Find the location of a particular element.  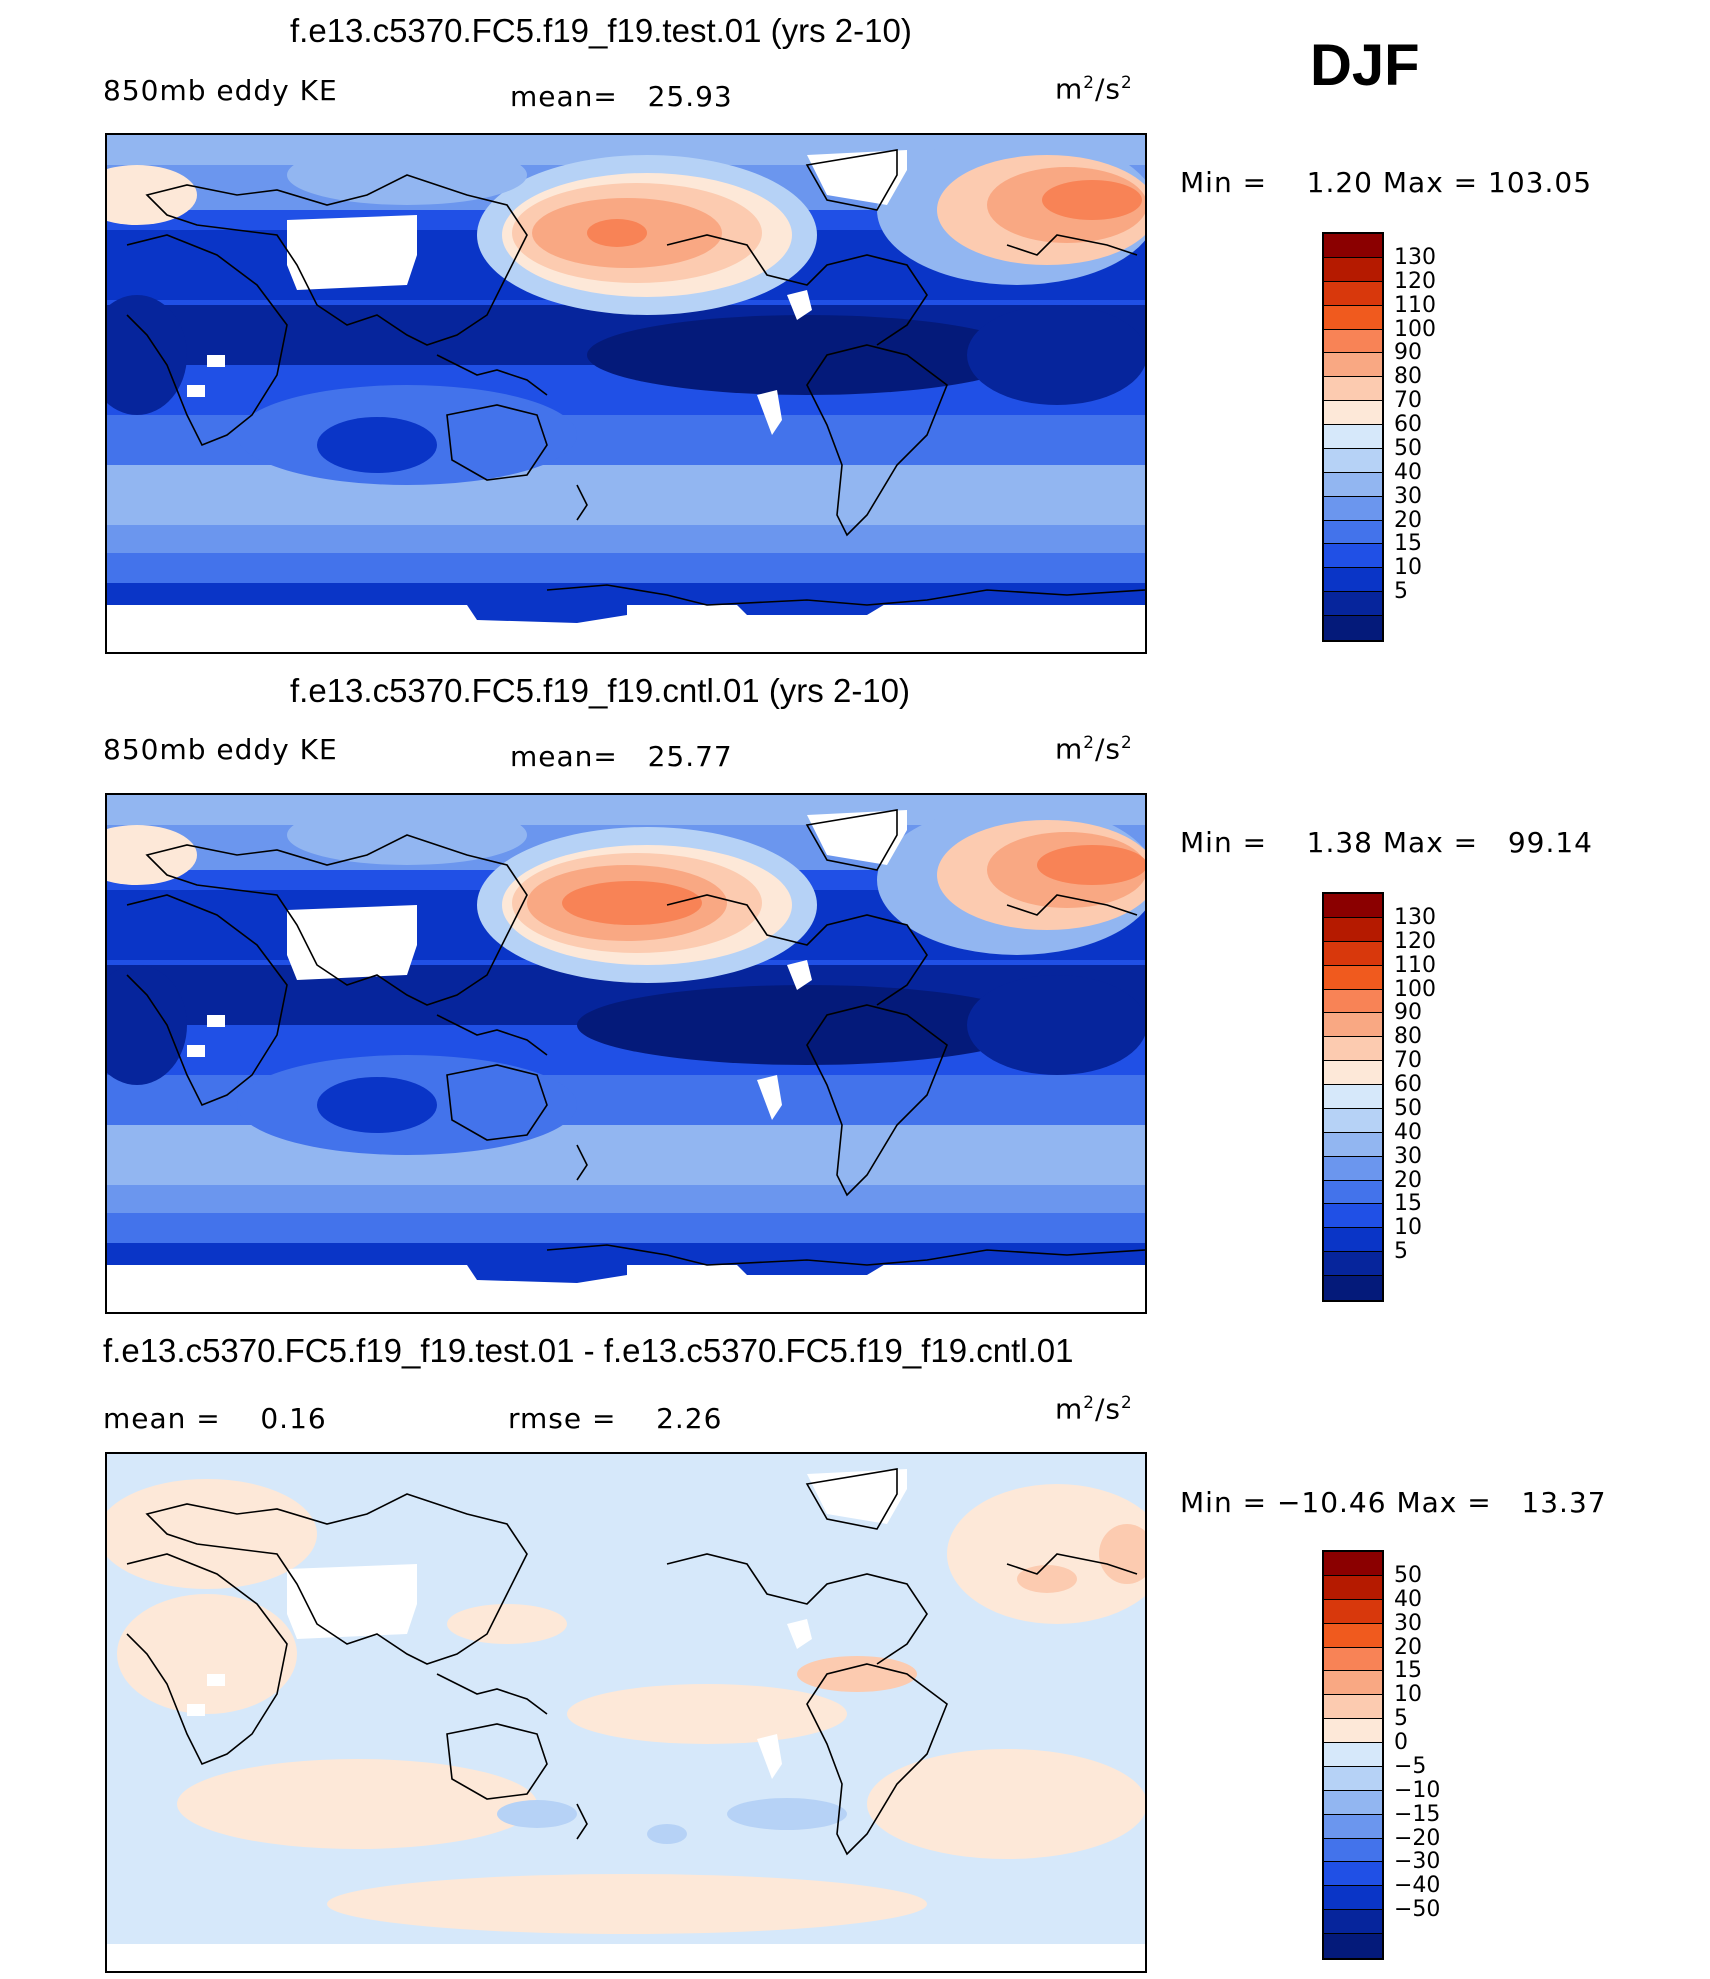

panel-2-mean-label: mean= 25.77 is located at coordinates (621, 756).